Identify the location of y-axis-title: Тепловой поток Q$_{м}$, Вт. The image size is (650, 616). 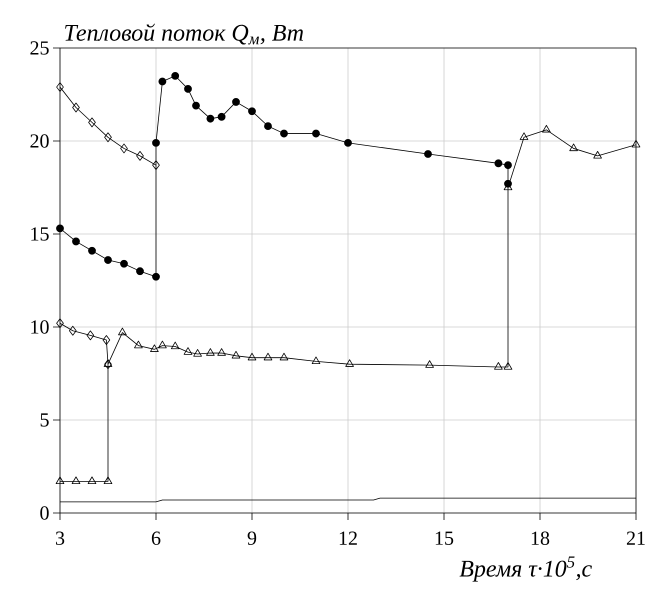
(184, 34).